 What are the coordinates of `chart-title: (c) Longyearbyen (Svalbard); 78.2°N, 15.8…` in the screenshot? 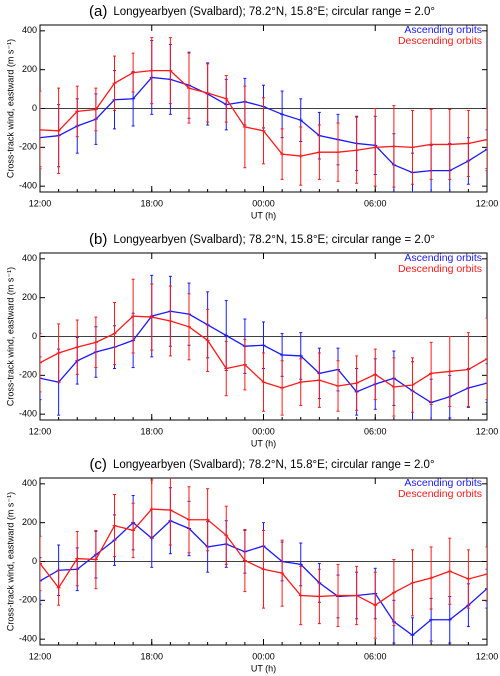 It's located at (261, 464).